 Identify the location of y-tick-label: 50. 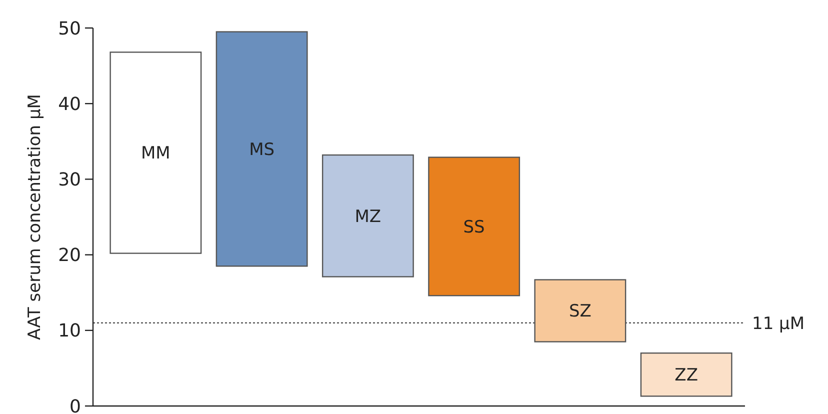
(69, 29).